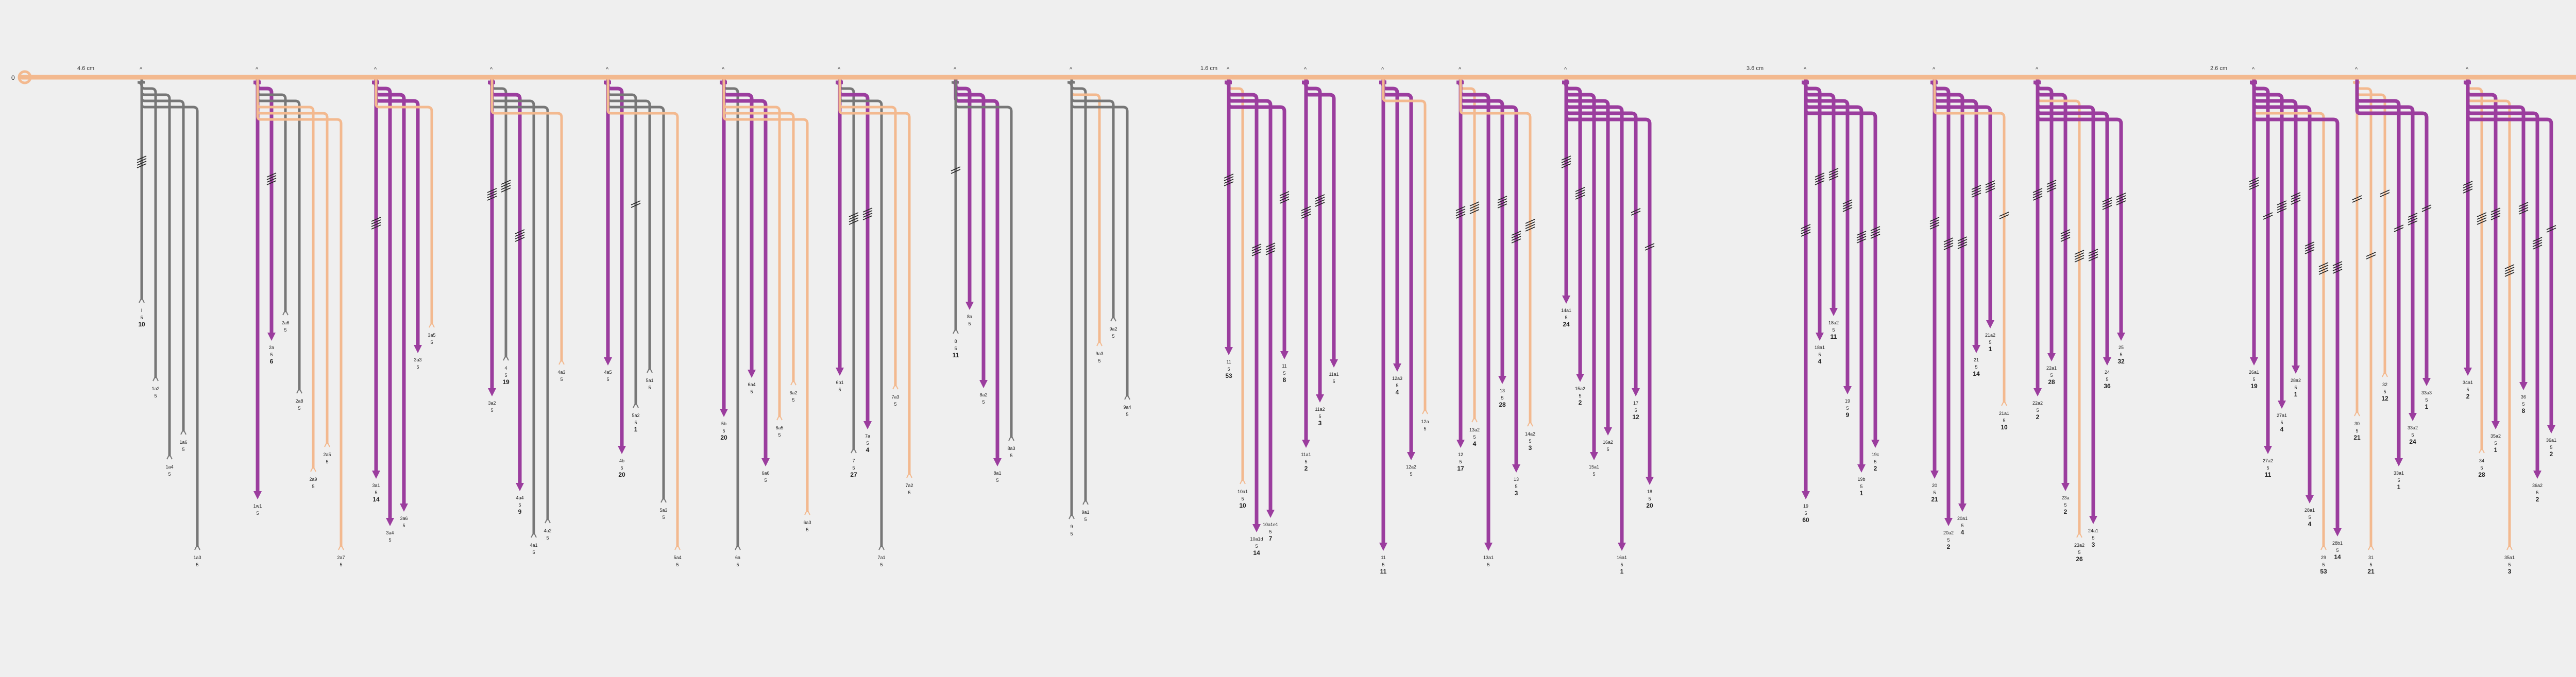 This screenshot has height=677, width=2576. I want to click on branch-label: 10a1d, so click(1256, 539).